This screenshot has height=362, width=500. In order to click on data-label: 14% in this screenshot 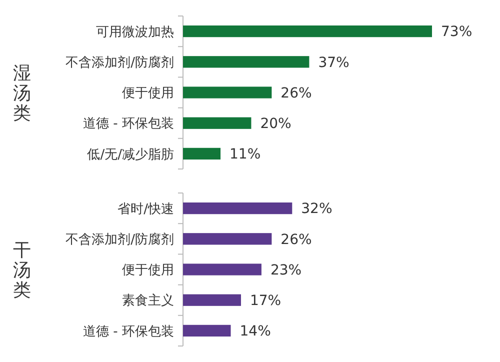, I will do `click(255, 332)`.